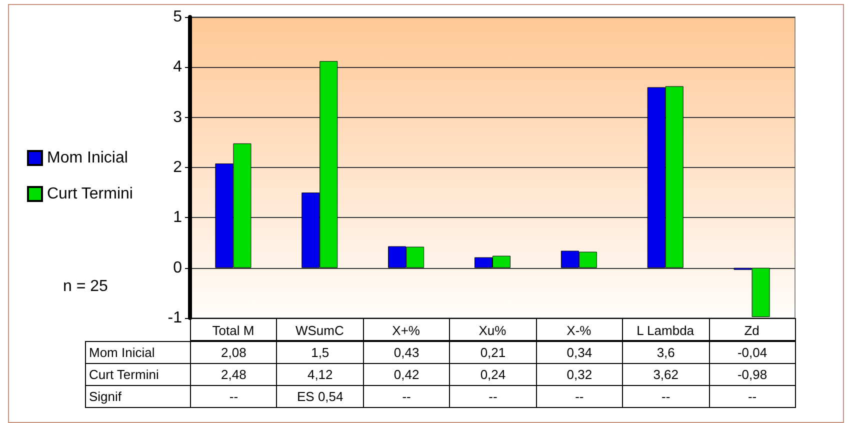  What do you see at coordinates (580, 352) in the screenshot?
I see `data-label: 0,34` at bounding box center [580, 352].